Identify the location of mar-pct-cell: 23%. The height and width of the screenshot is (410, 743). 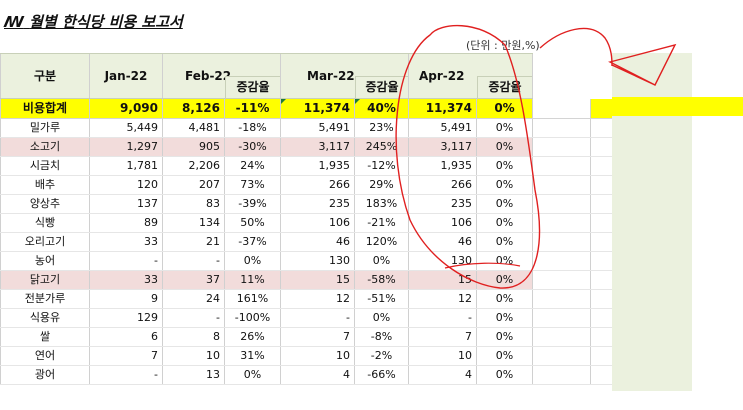
(381, 128).